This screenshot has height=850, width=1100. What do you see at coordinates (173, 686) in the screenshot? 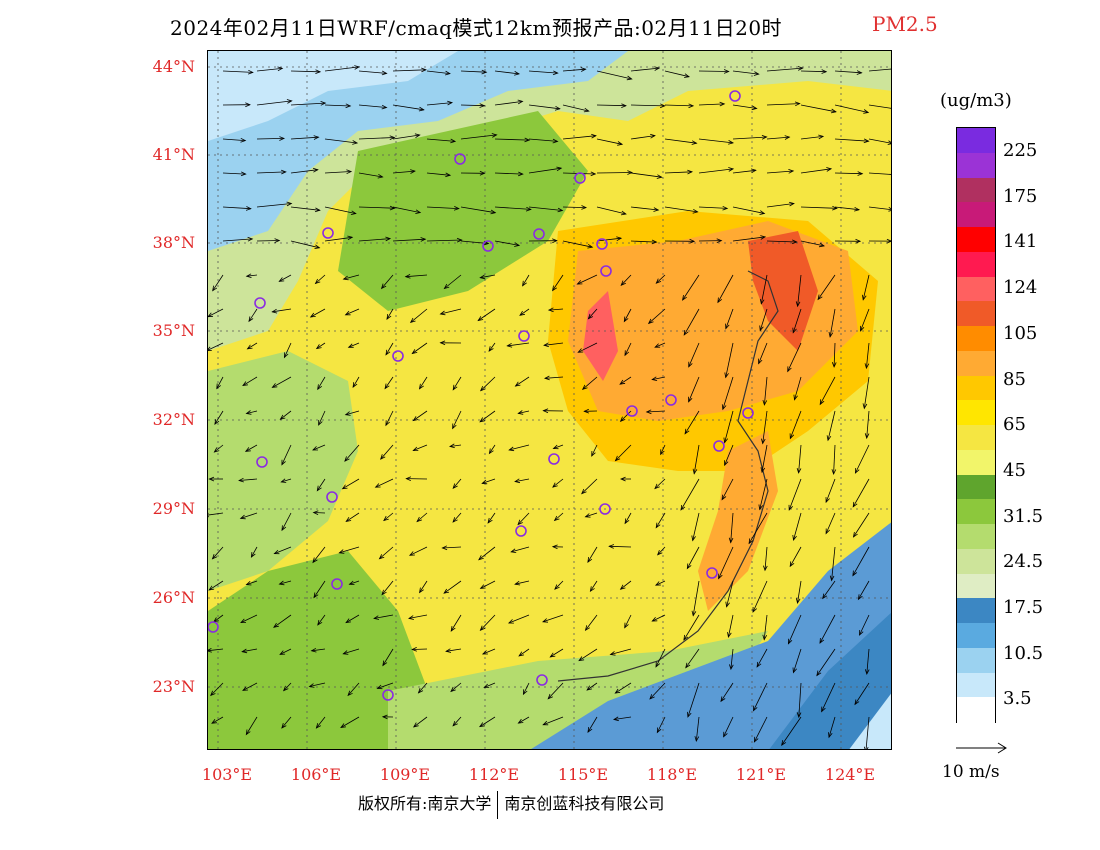
I see `lat-label: 23°N` at bounding box center [173, 686].